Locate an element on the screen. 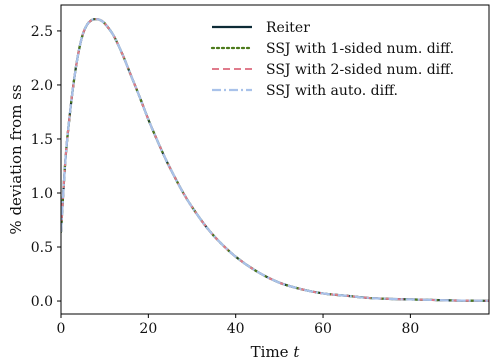 The width and height of the screenshot is (490, 364). x-axis-label: Time t is located at coordinates (276, 352).